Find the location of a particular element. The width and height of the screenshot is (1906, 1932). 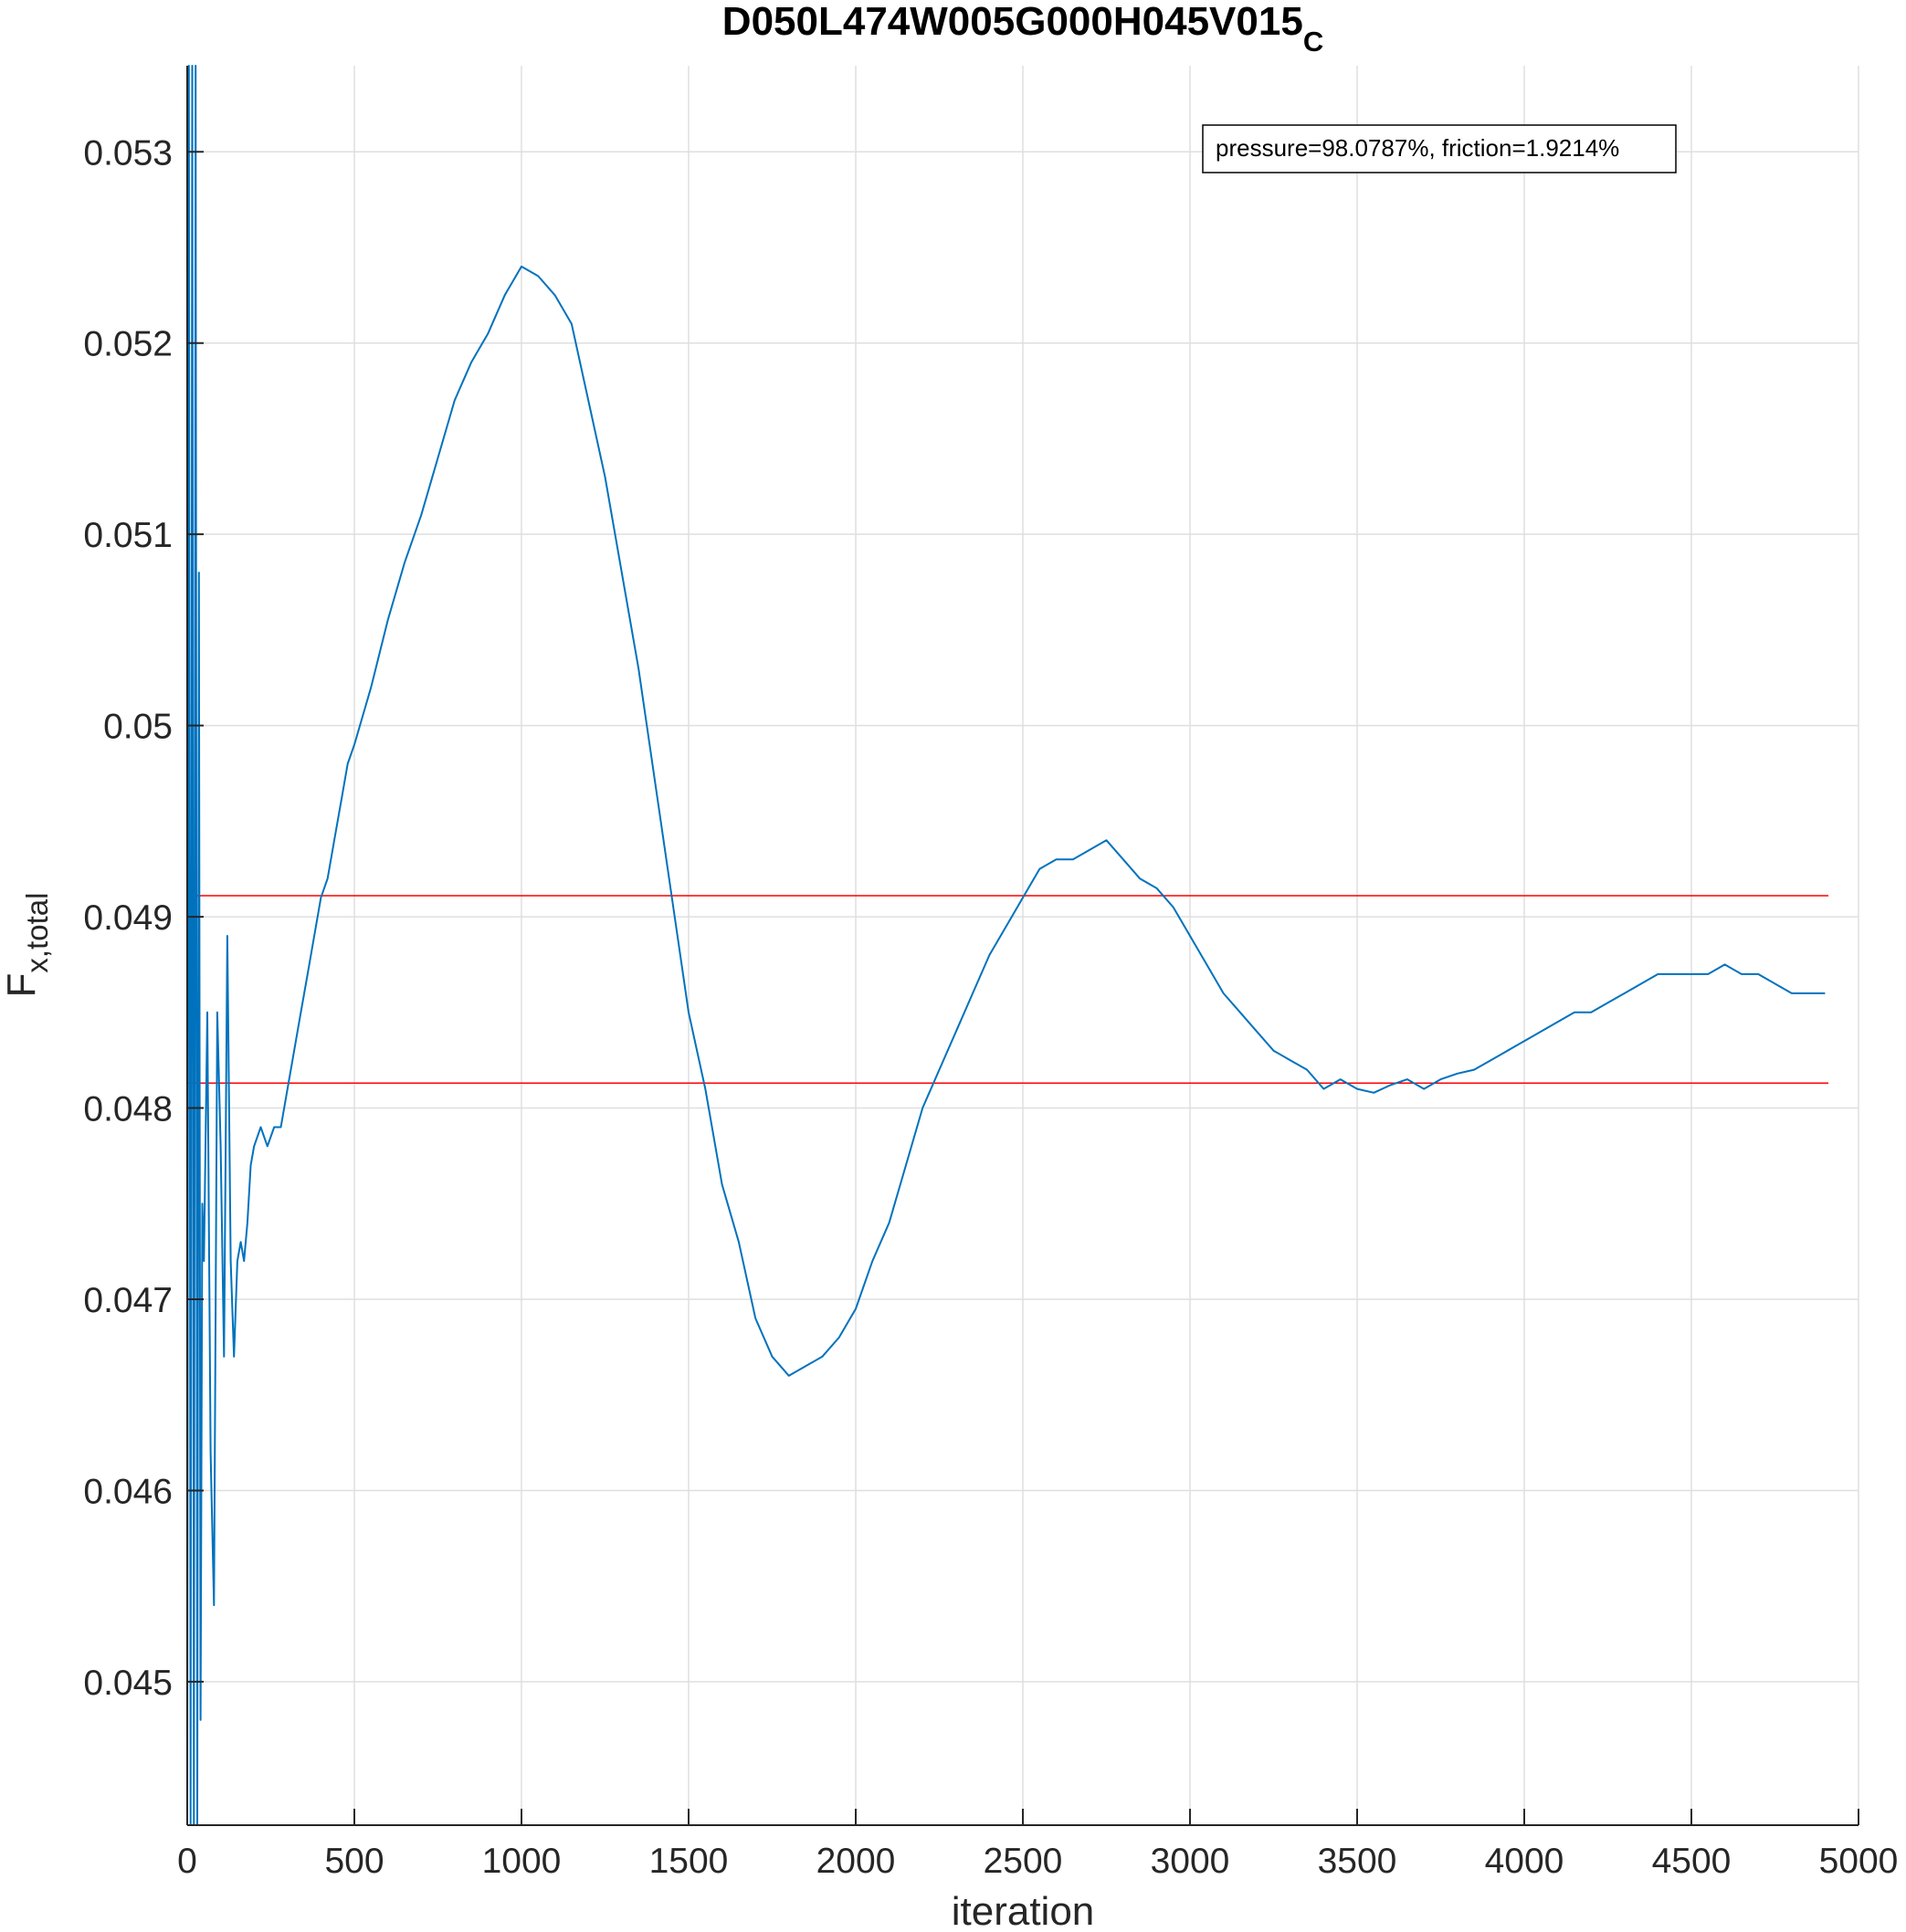

y-tick-label: 0.049 is located at coordinates (128, 918).